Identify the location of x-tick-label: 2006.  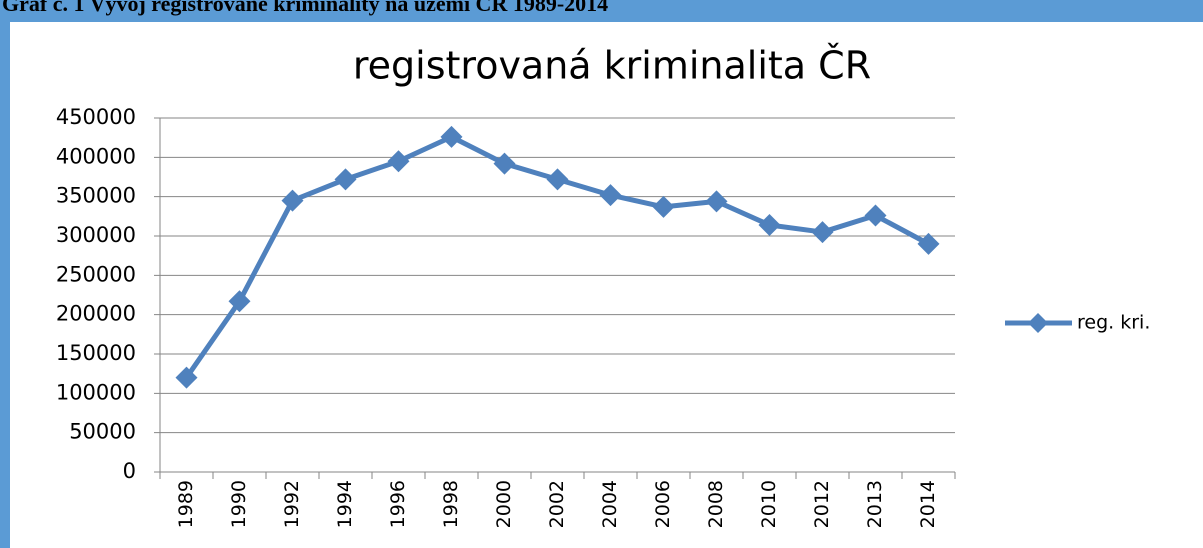
(663, 504).